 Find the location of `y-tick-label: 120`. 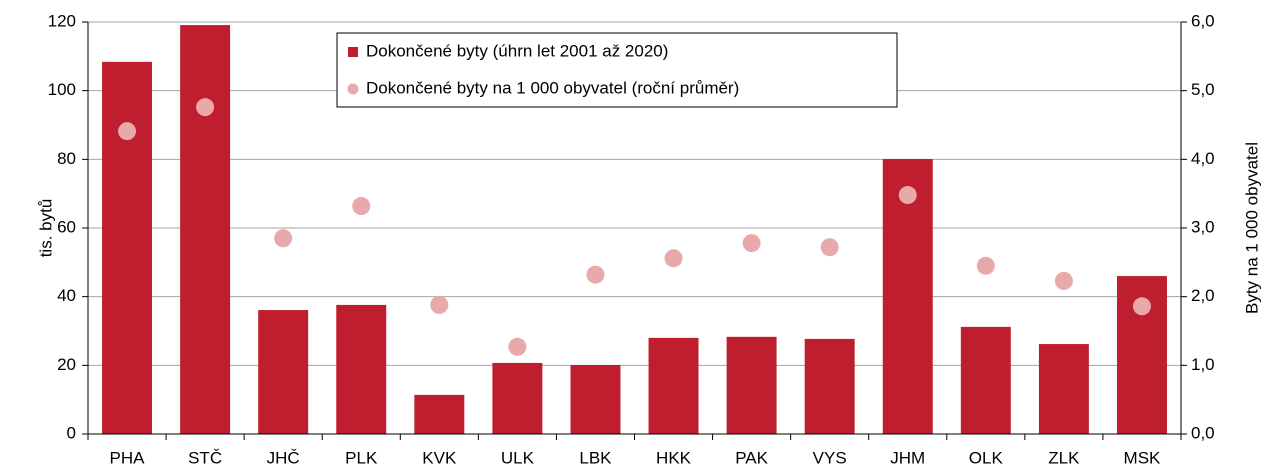

y-tick-label: 120 is located at coordinates (62, 20).